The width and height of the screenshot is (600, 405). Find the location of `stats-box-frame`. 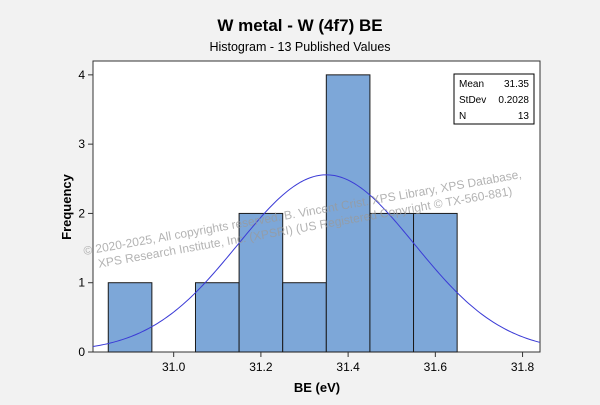

stats-box-frame is located at coordinates (494, 99).